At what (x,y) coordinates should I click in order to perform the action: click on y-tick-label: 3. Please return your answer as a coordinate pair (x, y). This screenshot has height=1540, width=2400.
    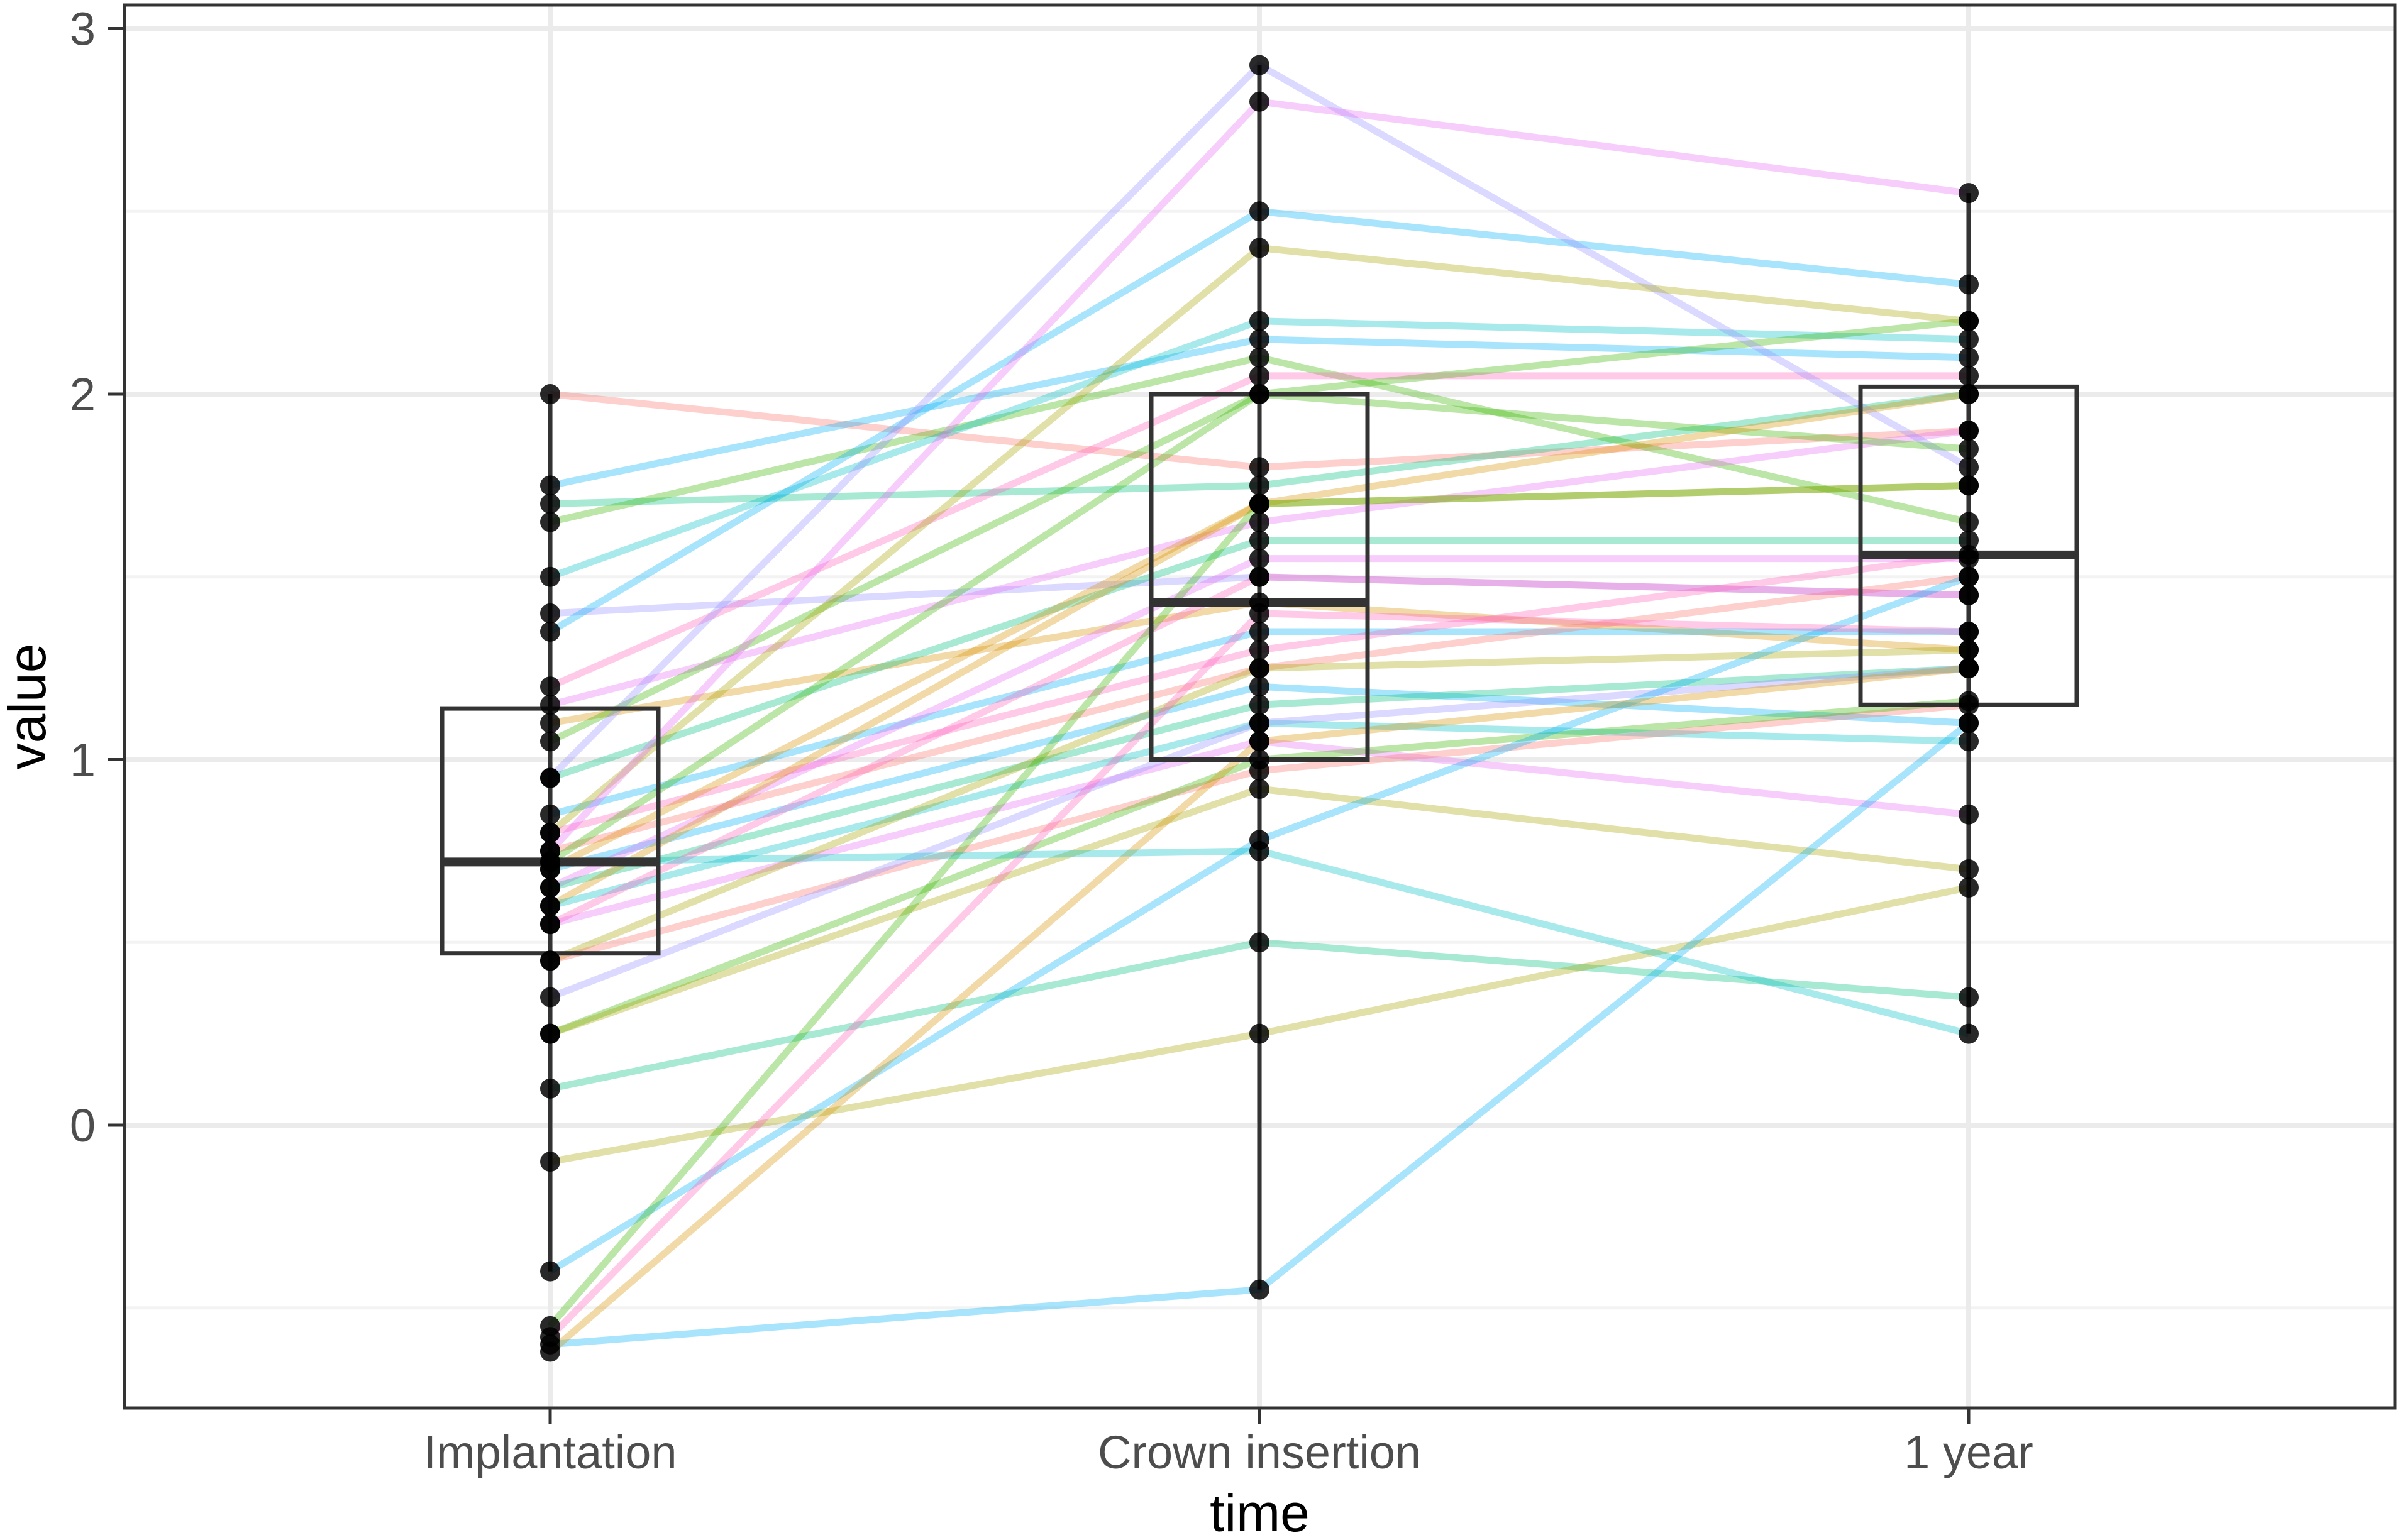
    Looking at the image, I should click on (83, 29).